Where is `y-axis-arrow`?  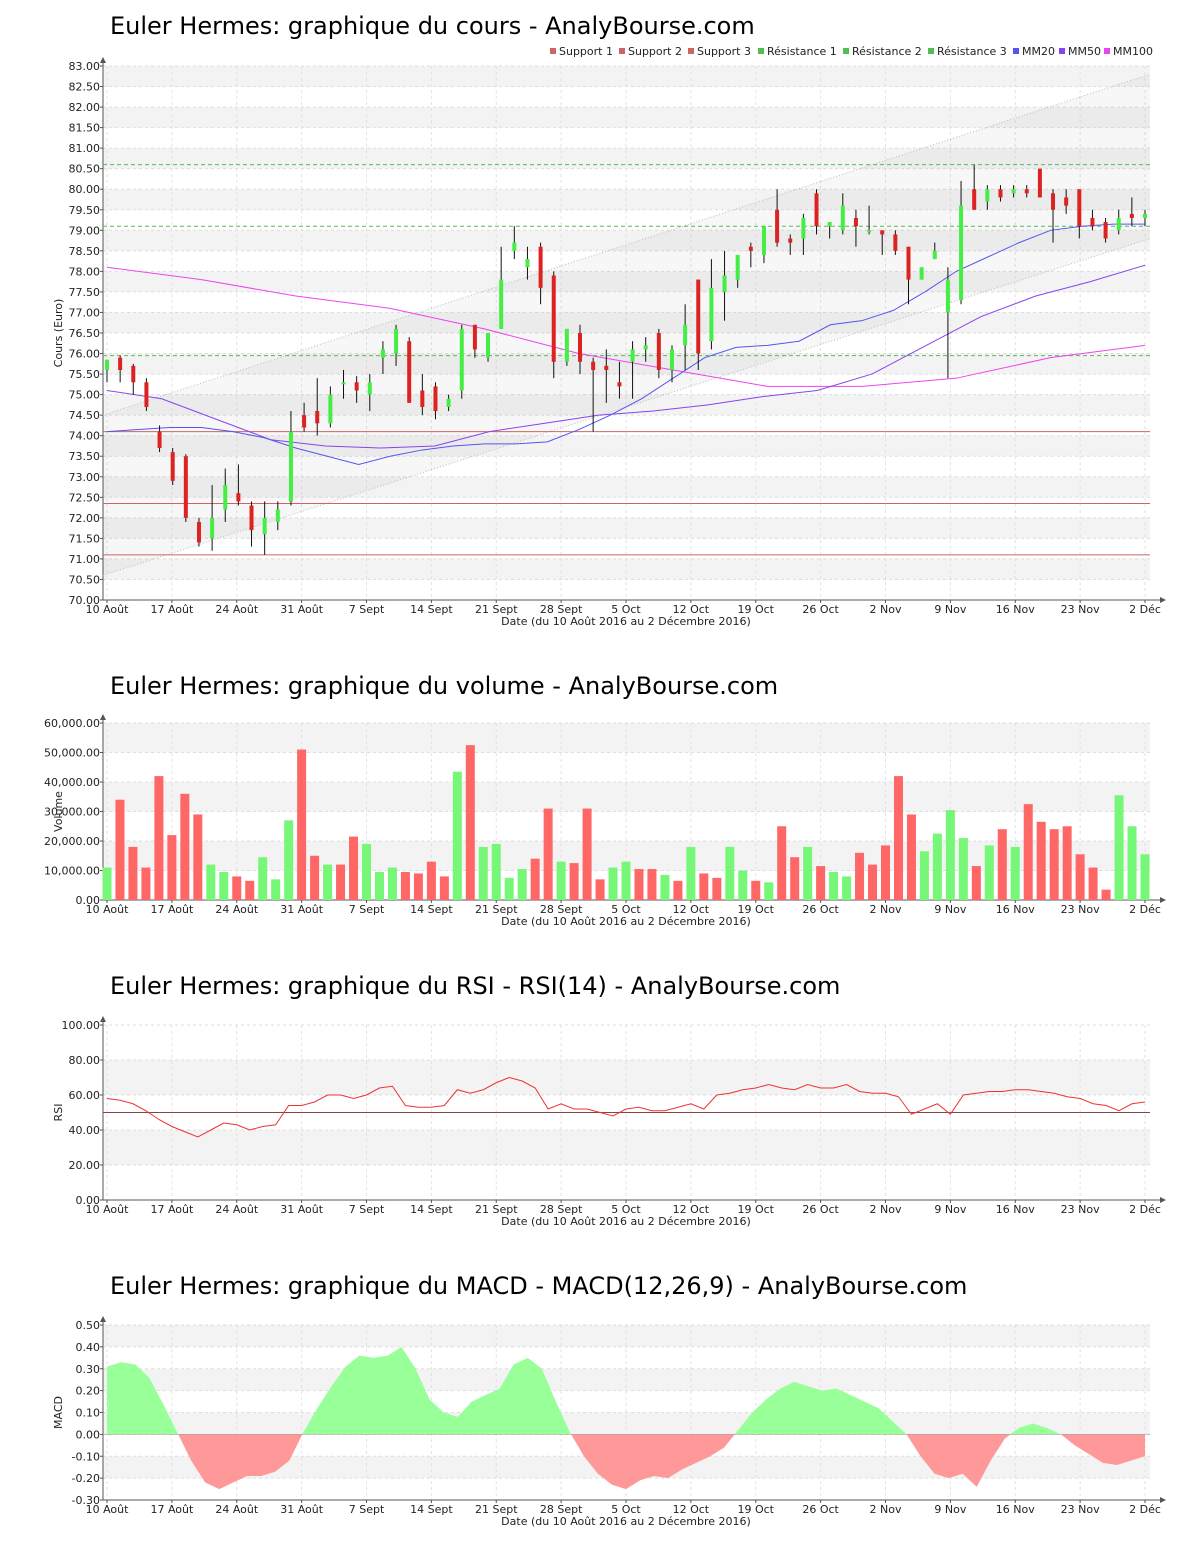
y-axis-arrow is located at coordinates (103, 1319).